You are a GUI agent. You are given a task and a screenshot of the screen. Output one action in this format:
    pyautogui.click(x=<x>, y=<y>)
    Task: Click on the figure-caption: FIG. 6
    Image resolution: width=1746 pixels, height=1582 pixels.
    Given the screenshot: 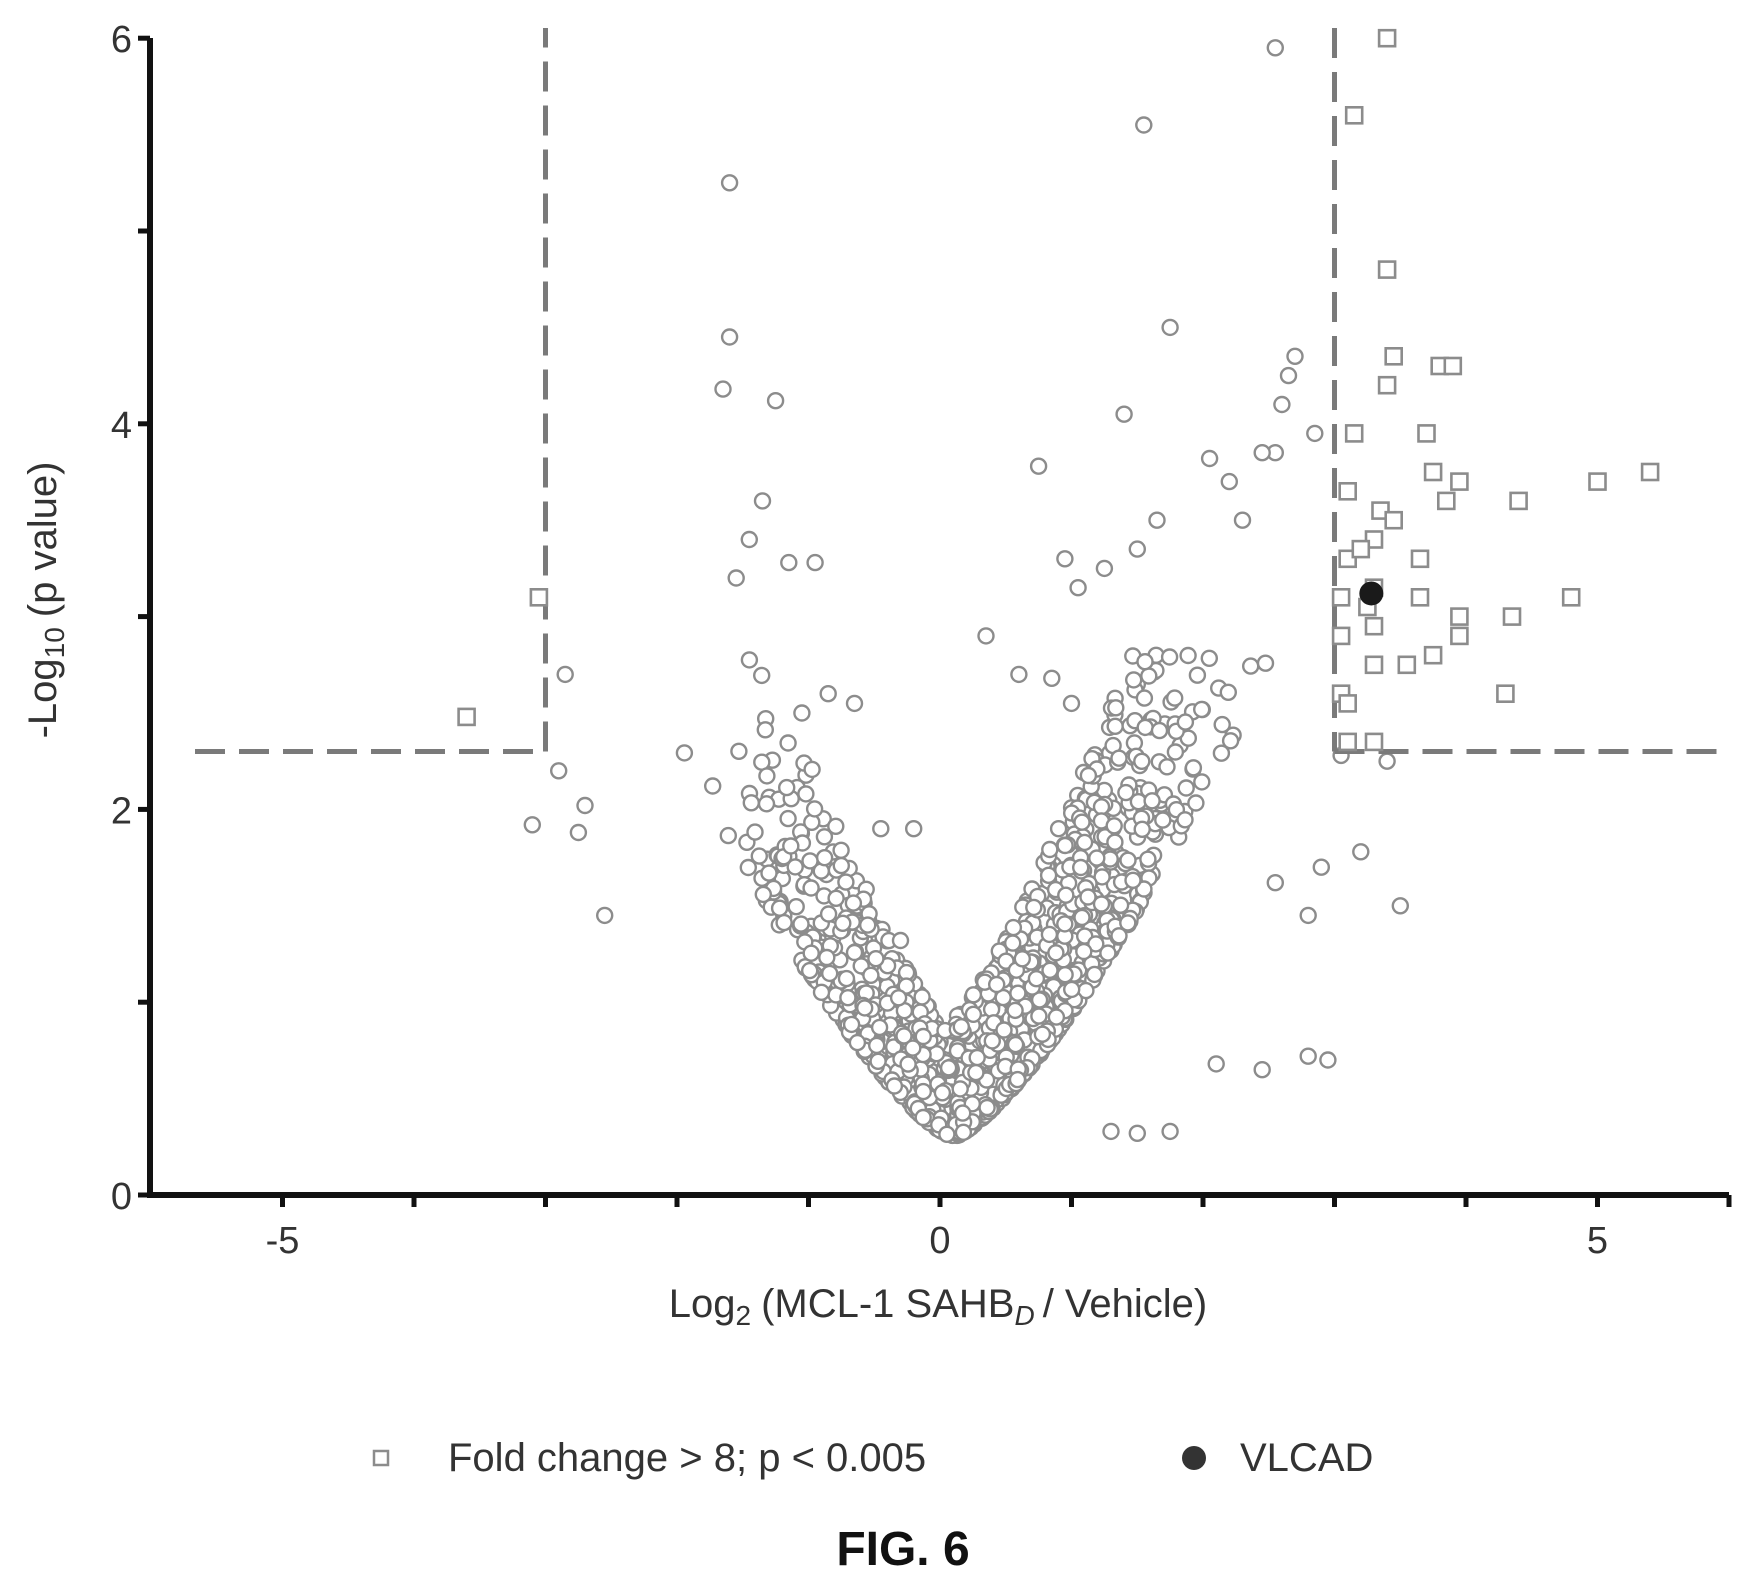 What is the action you would take?
    pyautogui.click(x=902, y=1549)
    